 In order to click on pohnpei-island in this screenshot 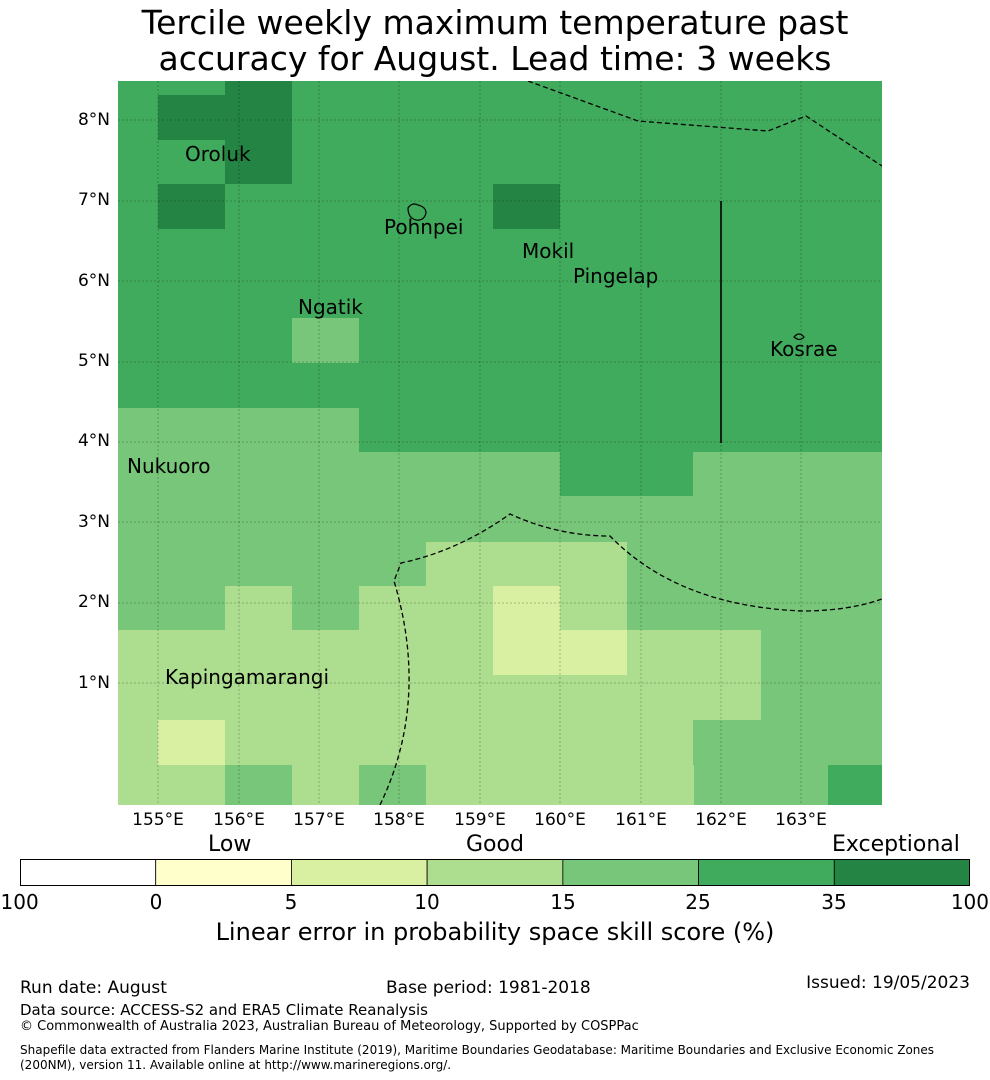, I will do `click(417, 212)`.